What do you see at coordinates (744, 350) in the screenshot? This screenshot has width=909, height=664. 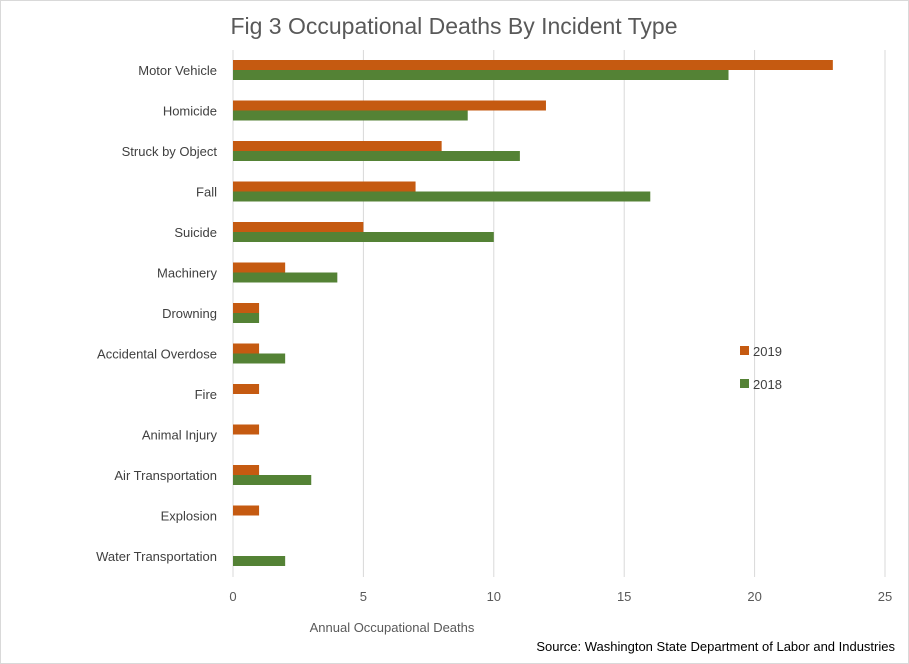 I see `legend-swatch-2019` at bounding box center [744, 350].